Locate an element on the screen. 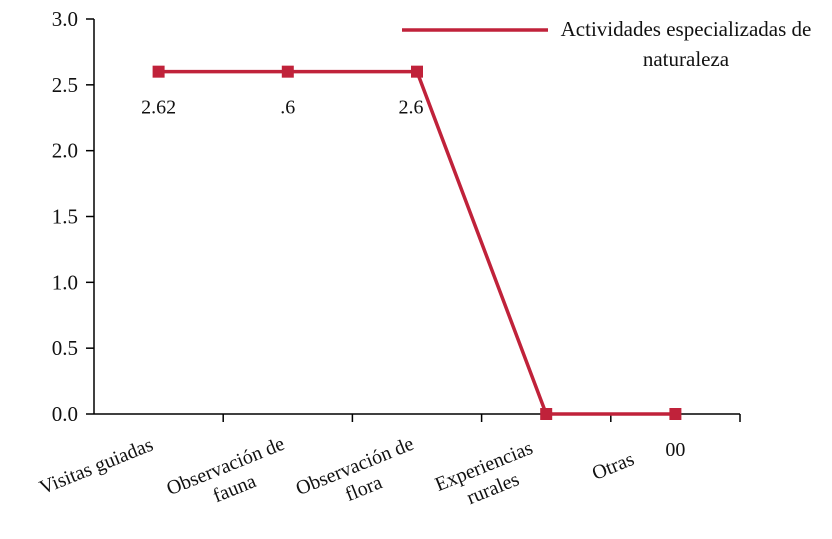  y-tick-label: 1.0 is located at coordinates (65, 282).